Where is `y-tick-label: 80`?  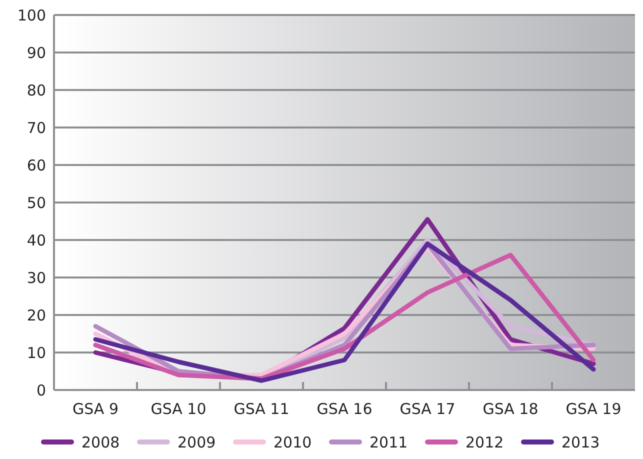 y-tick-label: 80 is located at coordinates (36, 90).